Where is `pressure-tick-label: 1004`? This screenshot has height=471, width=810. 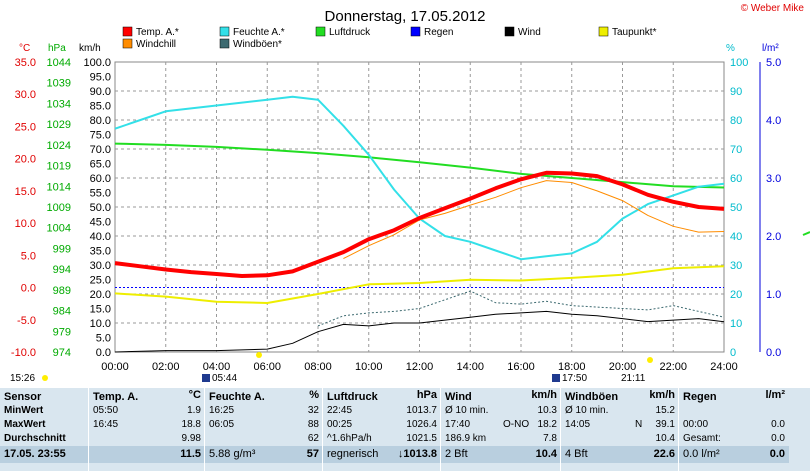
pressure-tick-label: 1004 is located at coordinates (59, 229).